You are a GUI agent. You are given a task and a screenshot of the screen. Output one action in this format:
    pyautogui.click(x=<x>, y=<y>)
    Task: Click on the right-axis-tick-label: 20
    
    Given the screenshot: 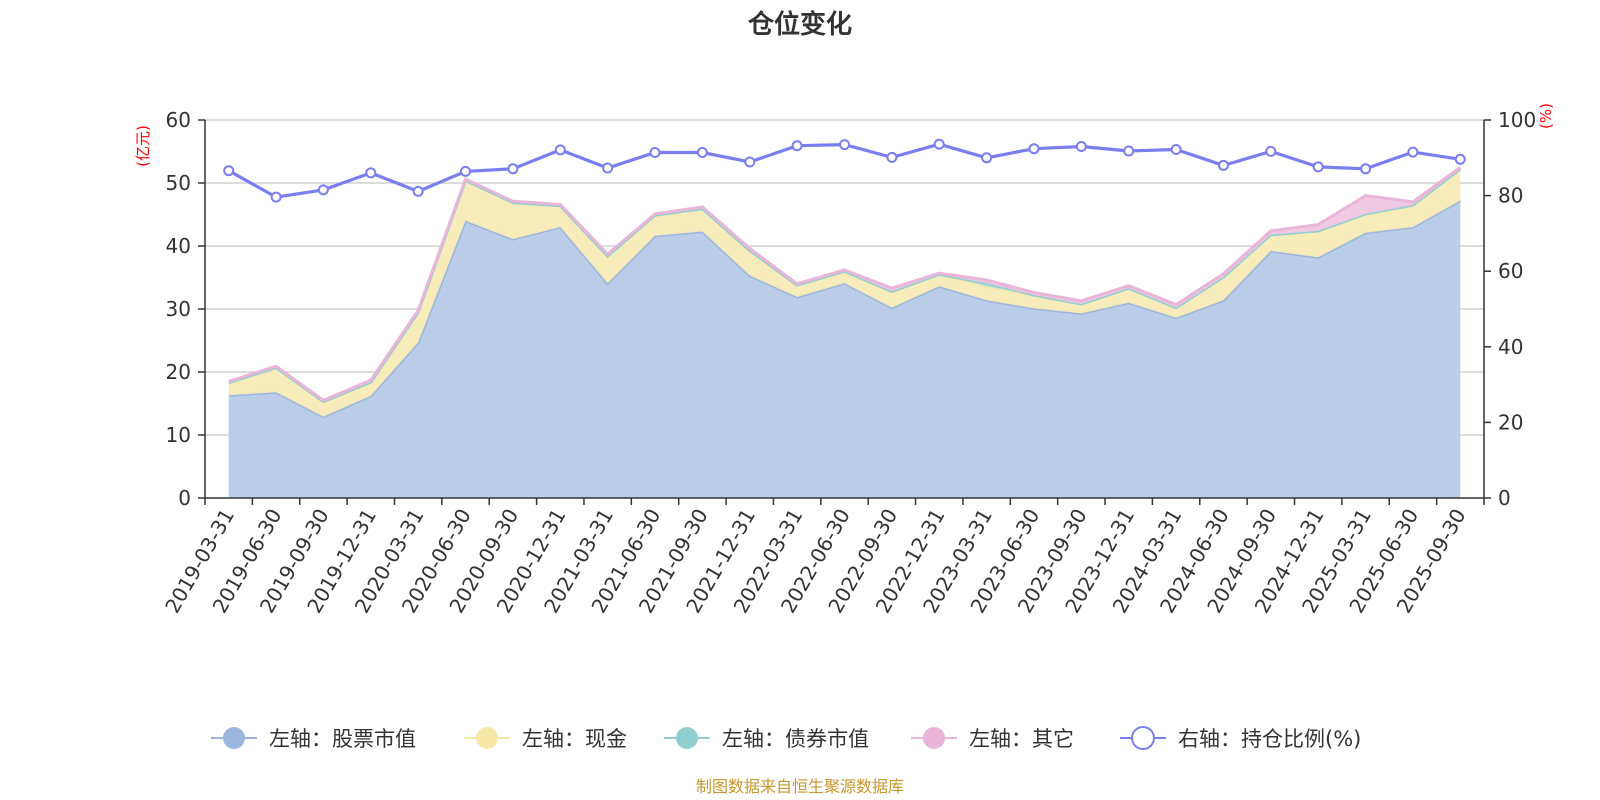 What is the action you would take?
    pyautogui.click(x=1510, y=422)
    